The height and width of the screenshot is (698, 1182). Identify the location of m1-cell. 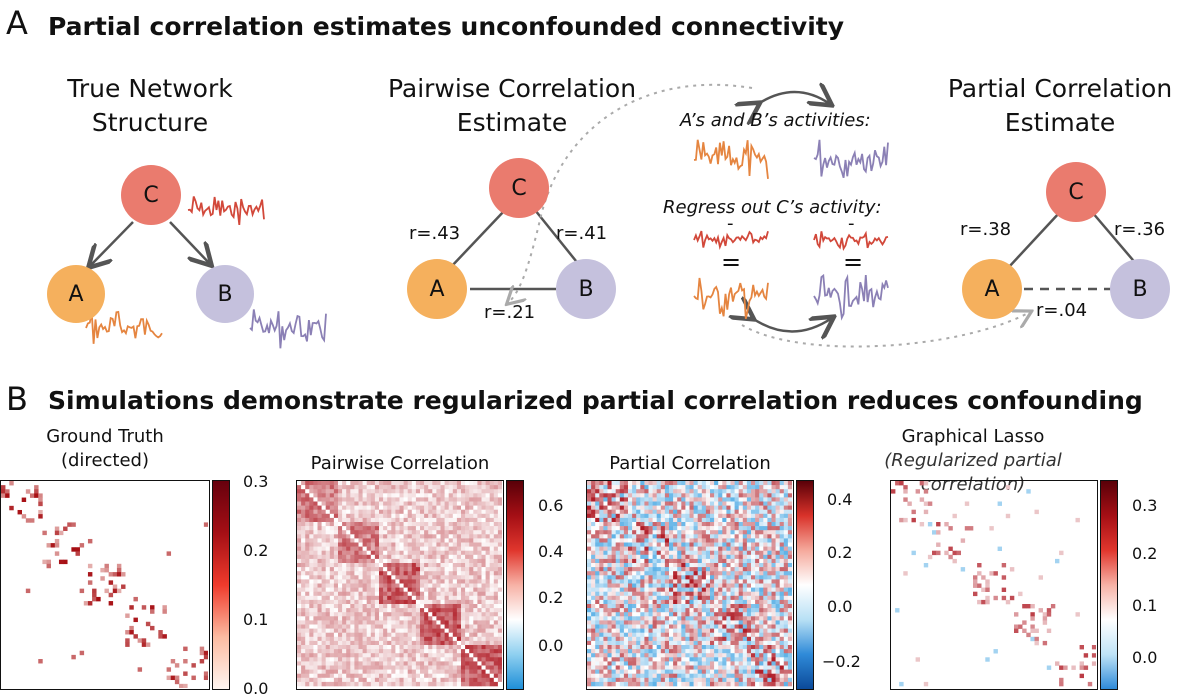
(40, 516).